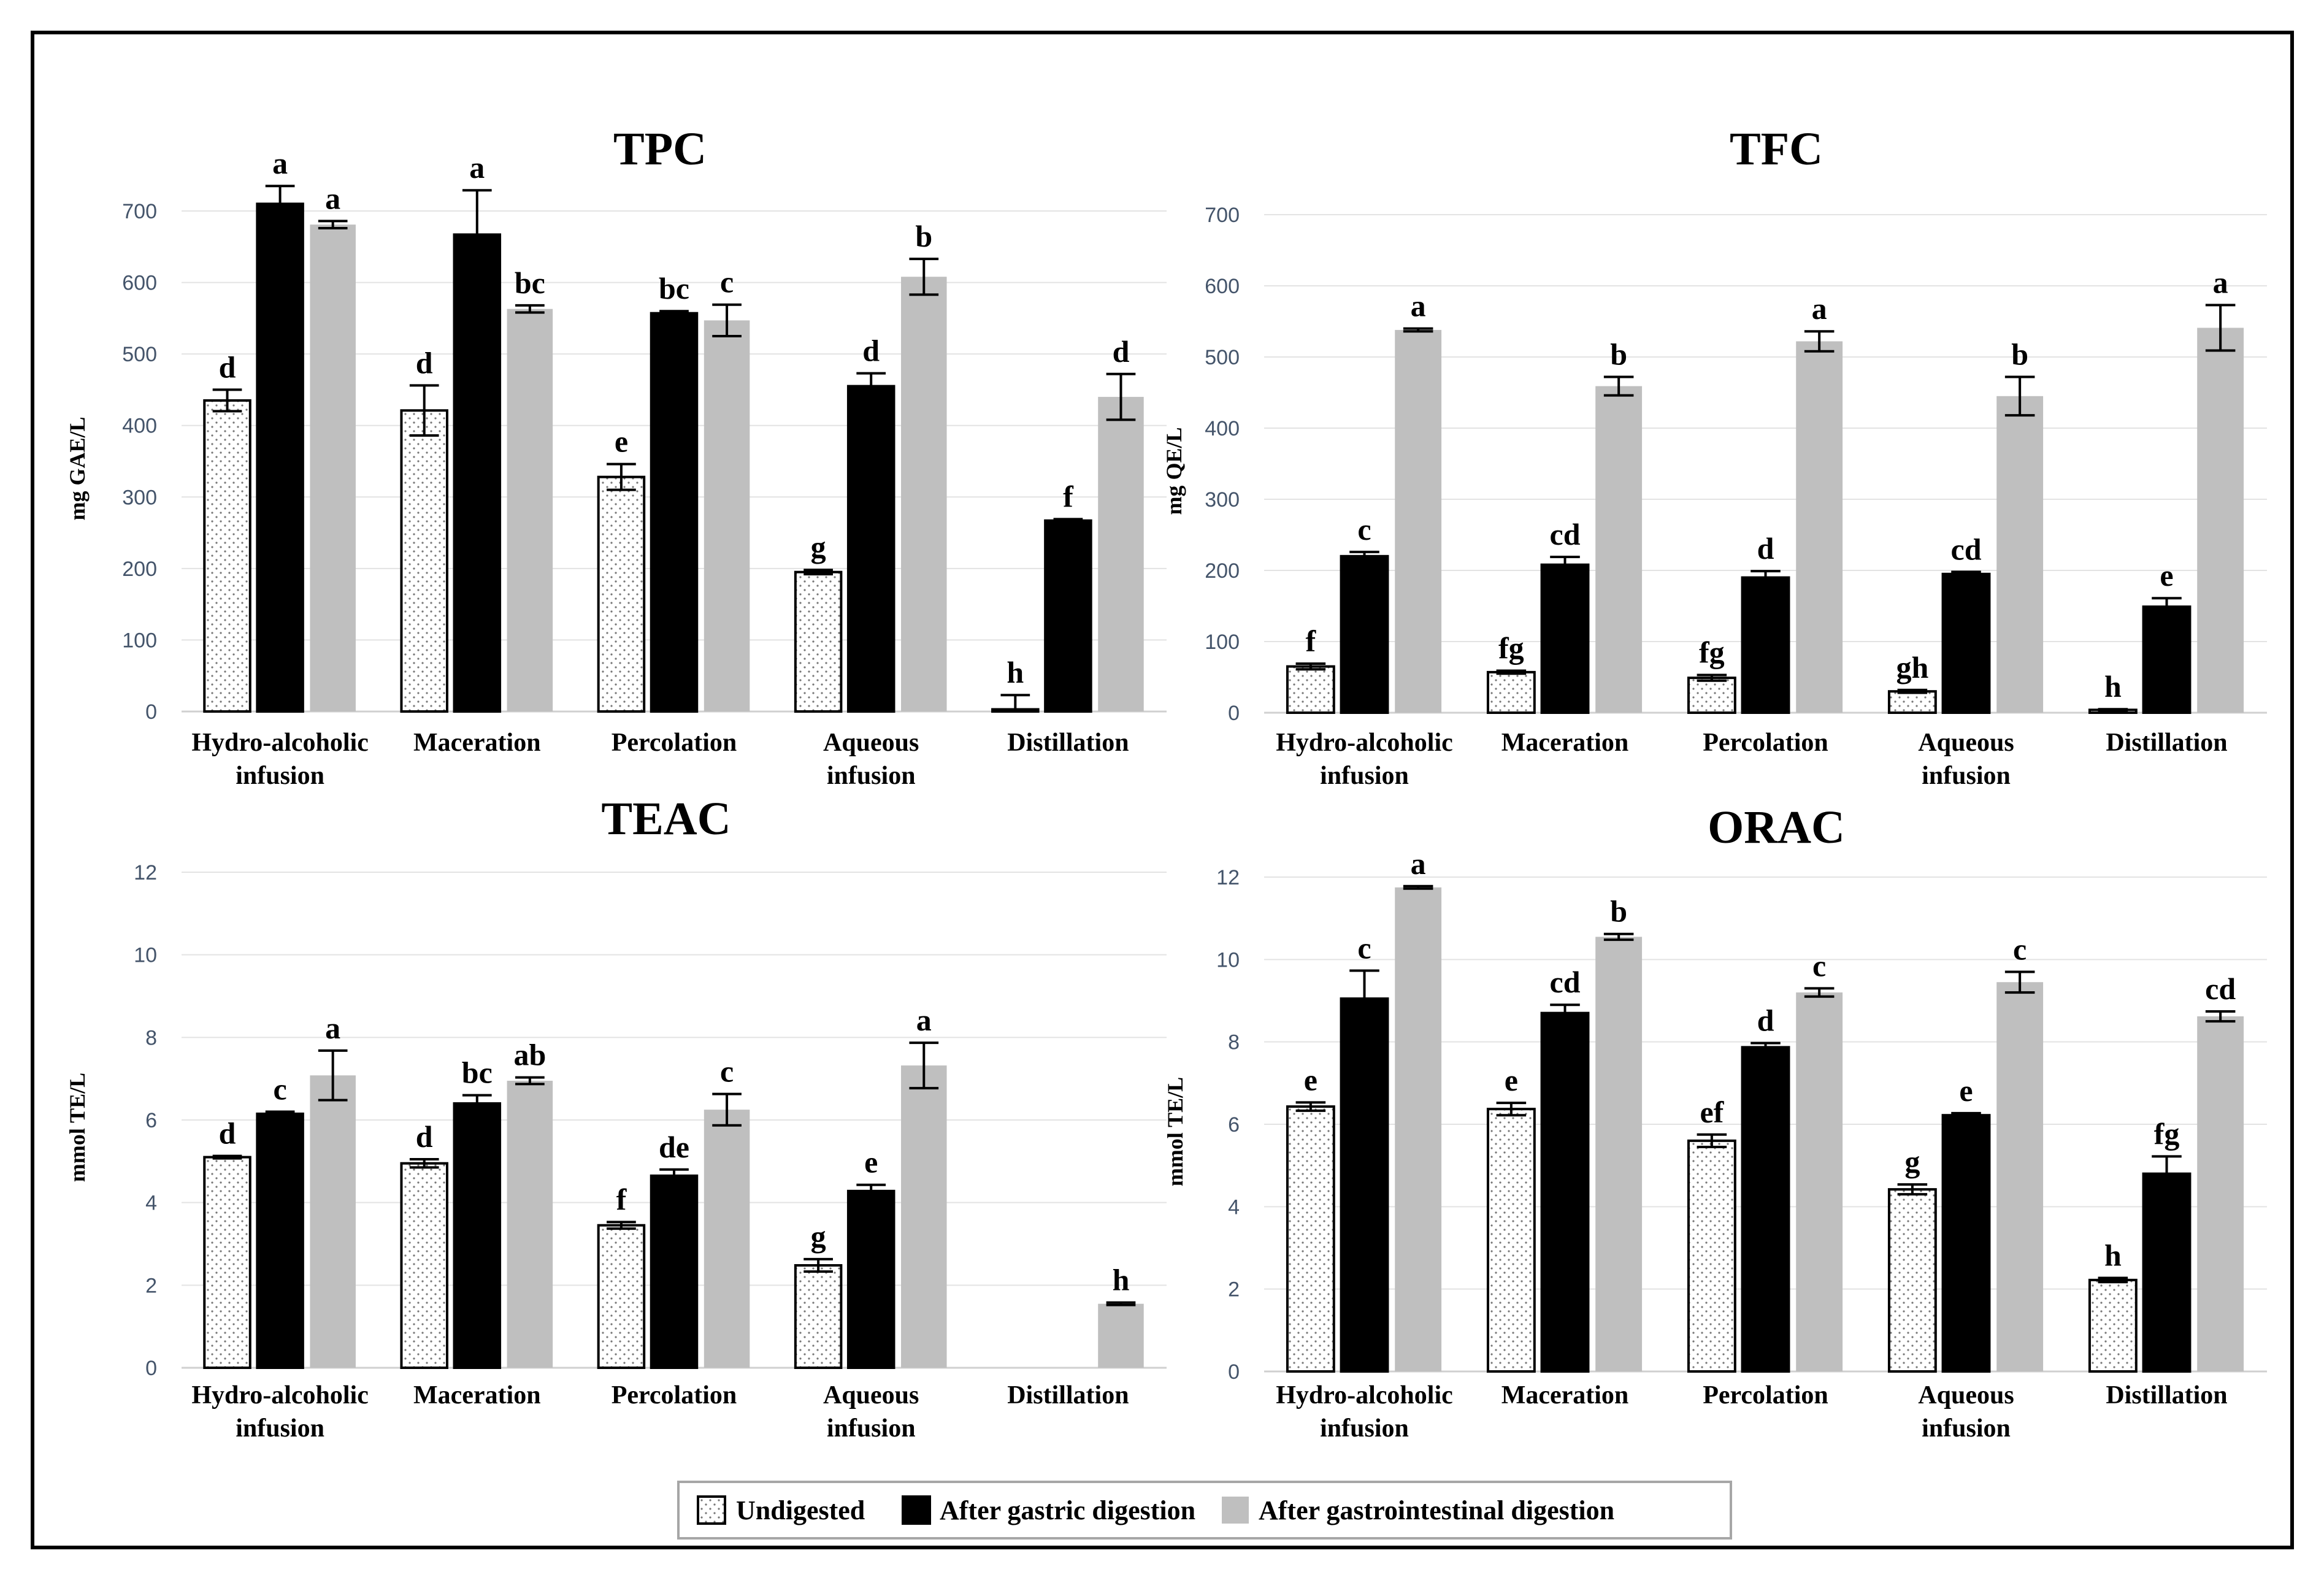 The image size is (2324, 1580). Describe the element at coordinates (711, 1510) in the screenshot. I see `legend-swatch-undigested` at that location.